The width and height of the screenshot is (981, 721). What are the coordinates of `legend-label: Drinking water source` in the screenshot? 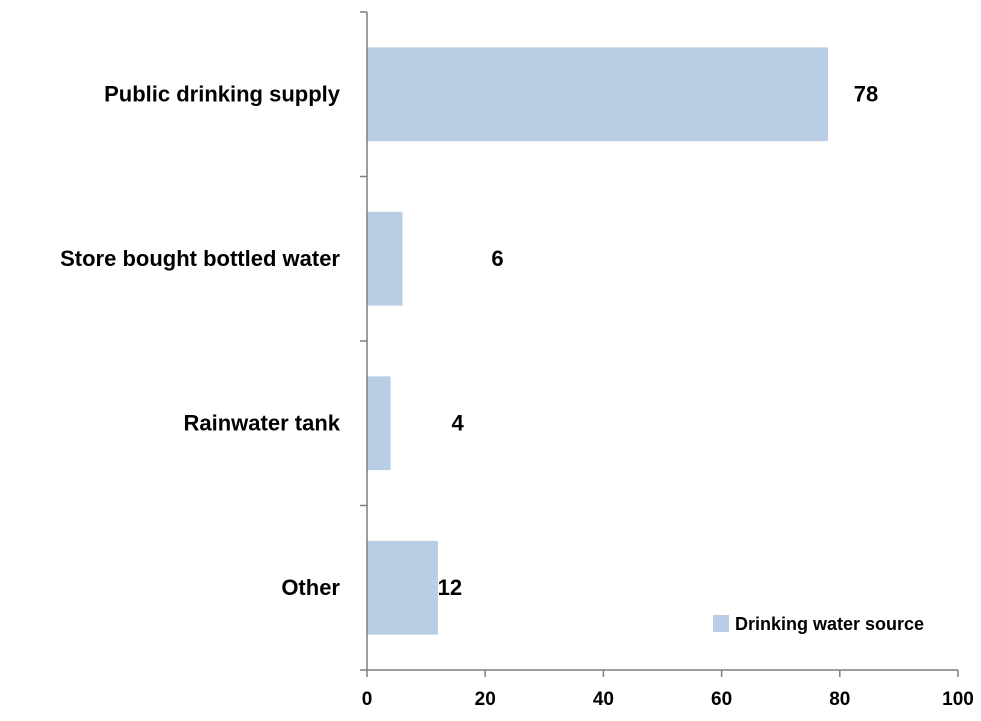 It's located at (829, 624).